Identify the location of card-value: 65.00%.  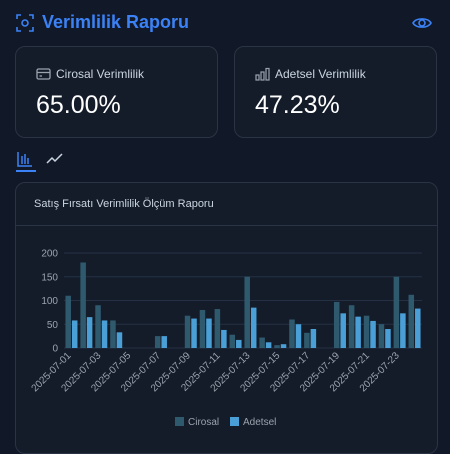
(78, 105).